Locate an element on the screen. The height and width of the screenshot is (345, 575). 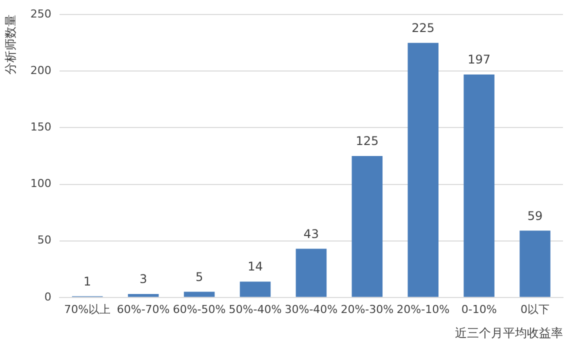
y-tick-label: 250 is located at coordinates (41, 13).